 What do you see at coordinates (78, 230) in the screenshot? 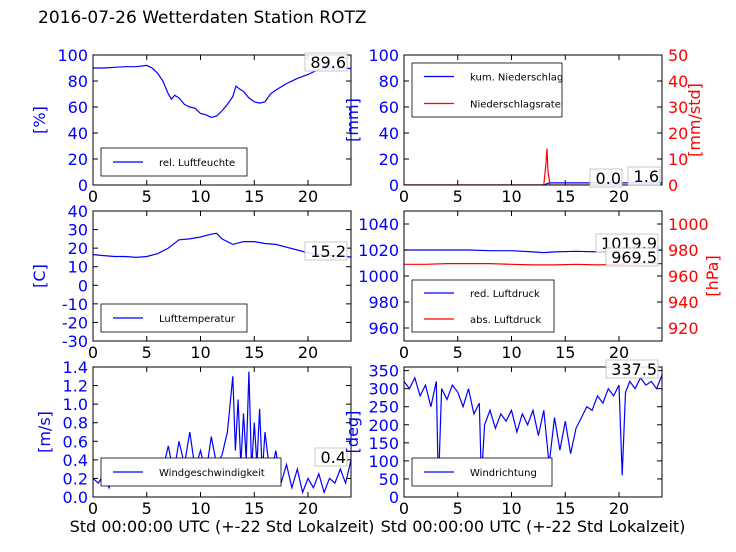
I see `y-tick-label: 30` at bounding box center [78, 230].